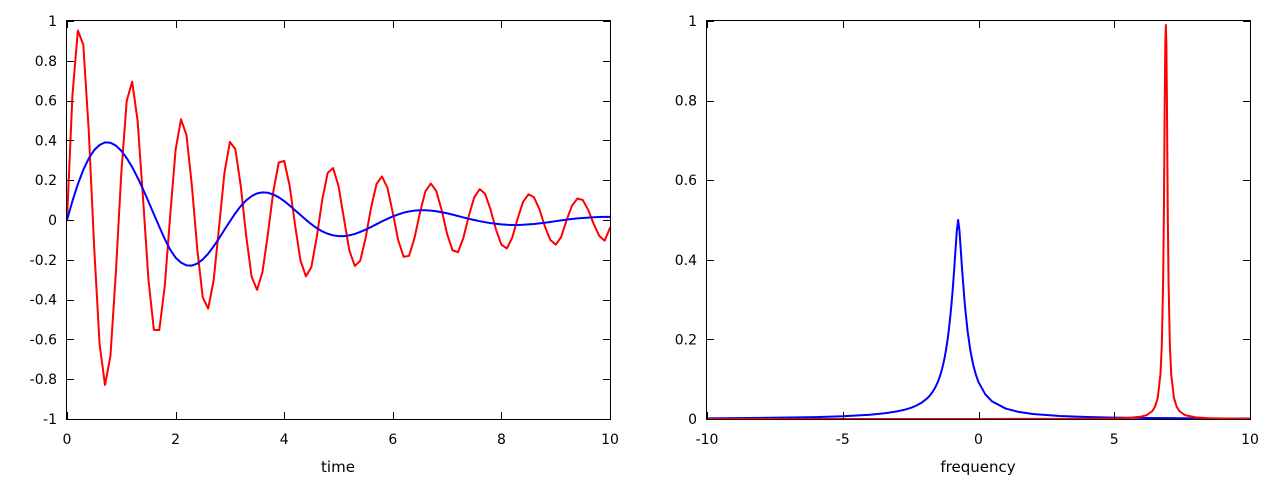 This screenshot has height=480, width=1280. I want to click on time-plot-series-1-line, so click(338, 204).